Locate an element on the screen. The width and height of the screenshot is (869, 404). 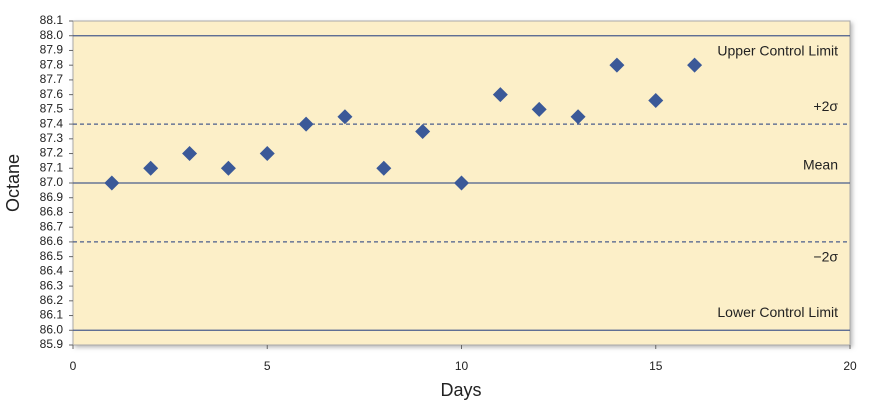
y-tick-label: 86.3 is located at coordinates (52, 285).